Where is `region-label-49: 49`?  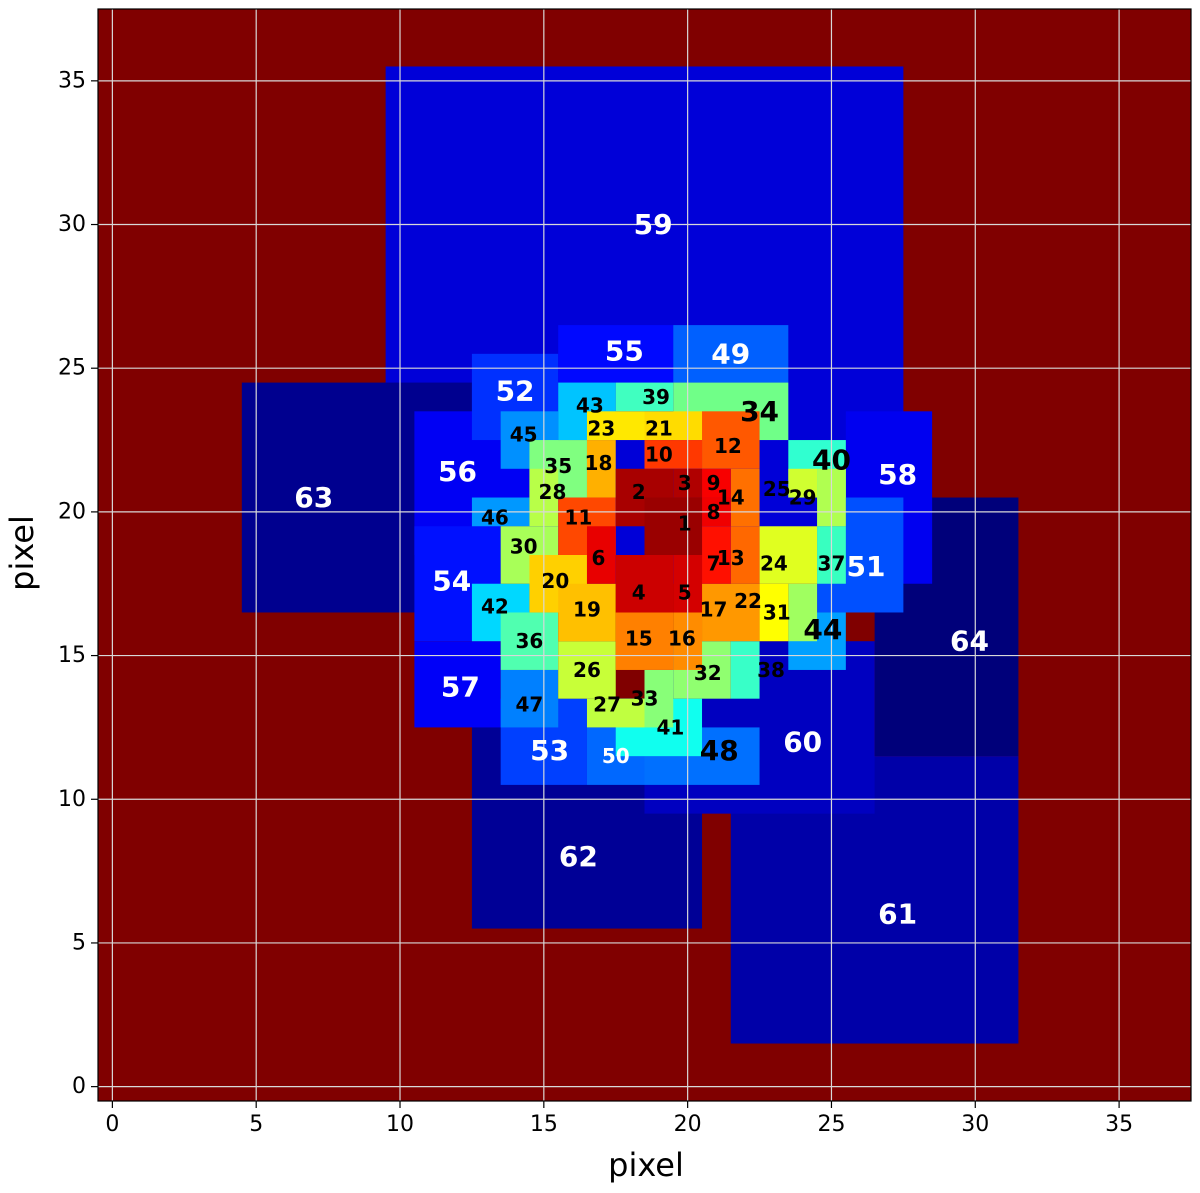
region-label-49: 49 is located at coordinates (730, 353).